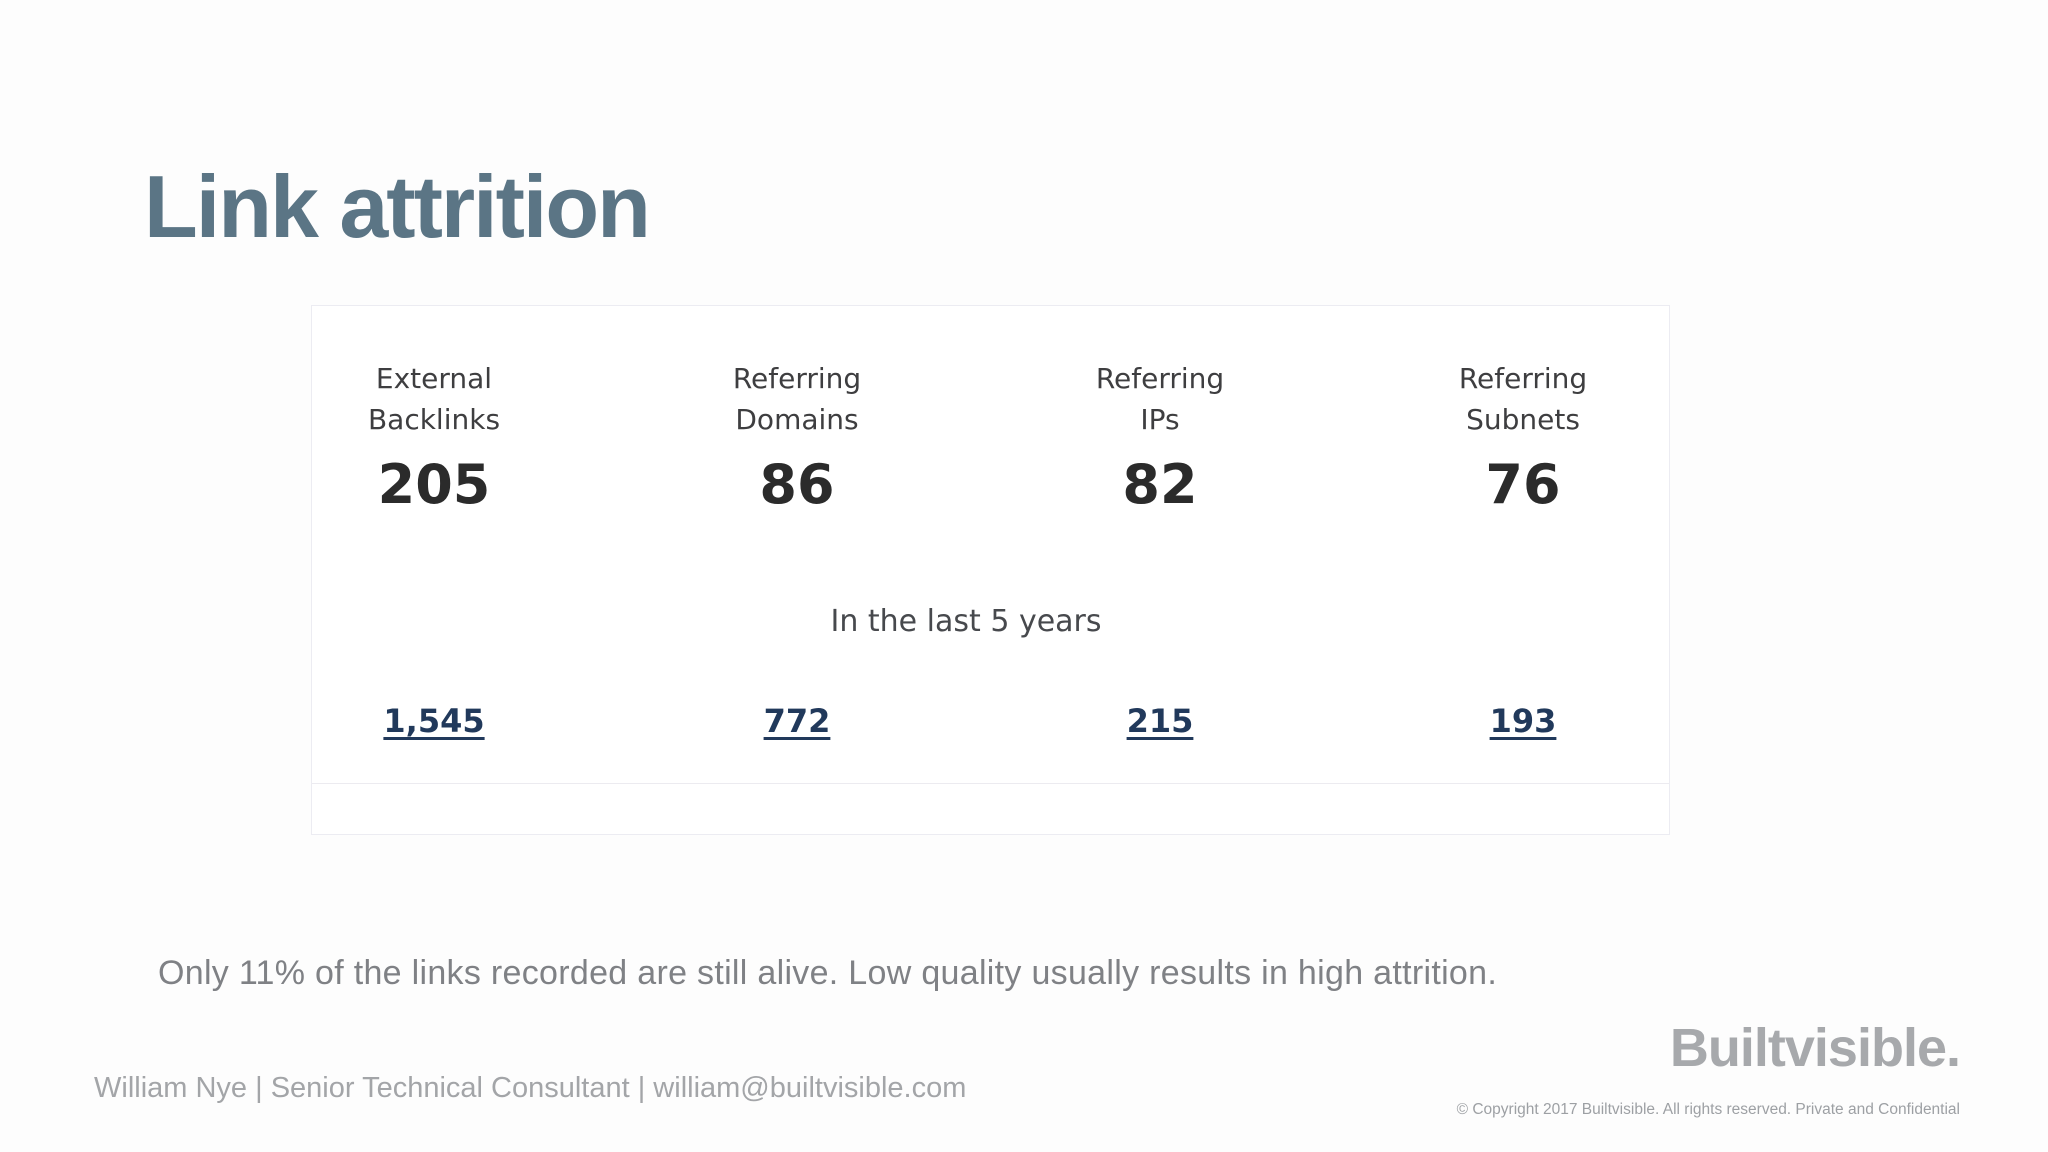 The image size is (2048, 1152). Describe the element at coordinates (397, 206) in the screenshot. I see `page-title: Link attrition` at that location.